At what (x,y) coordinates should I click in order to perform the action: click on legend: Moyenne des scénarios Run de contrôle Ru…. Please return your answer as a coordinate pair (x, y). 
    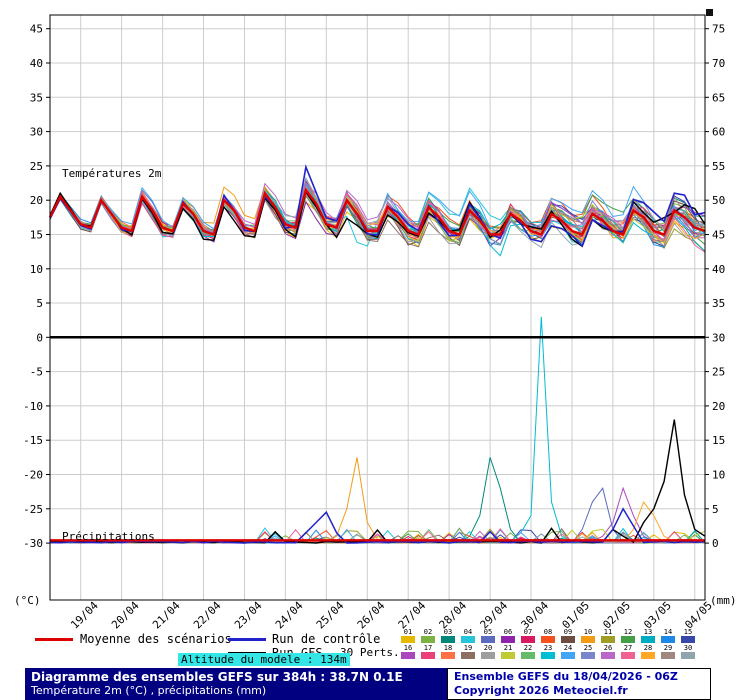
    Looking at the image, I should click on (370, 647).